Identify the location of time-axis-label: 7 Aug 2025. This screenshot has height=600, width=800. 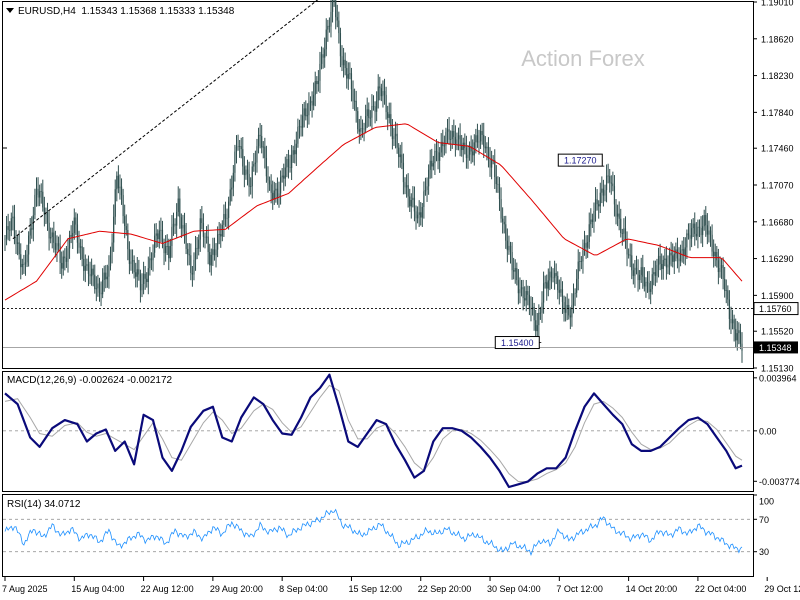
(25, 589).